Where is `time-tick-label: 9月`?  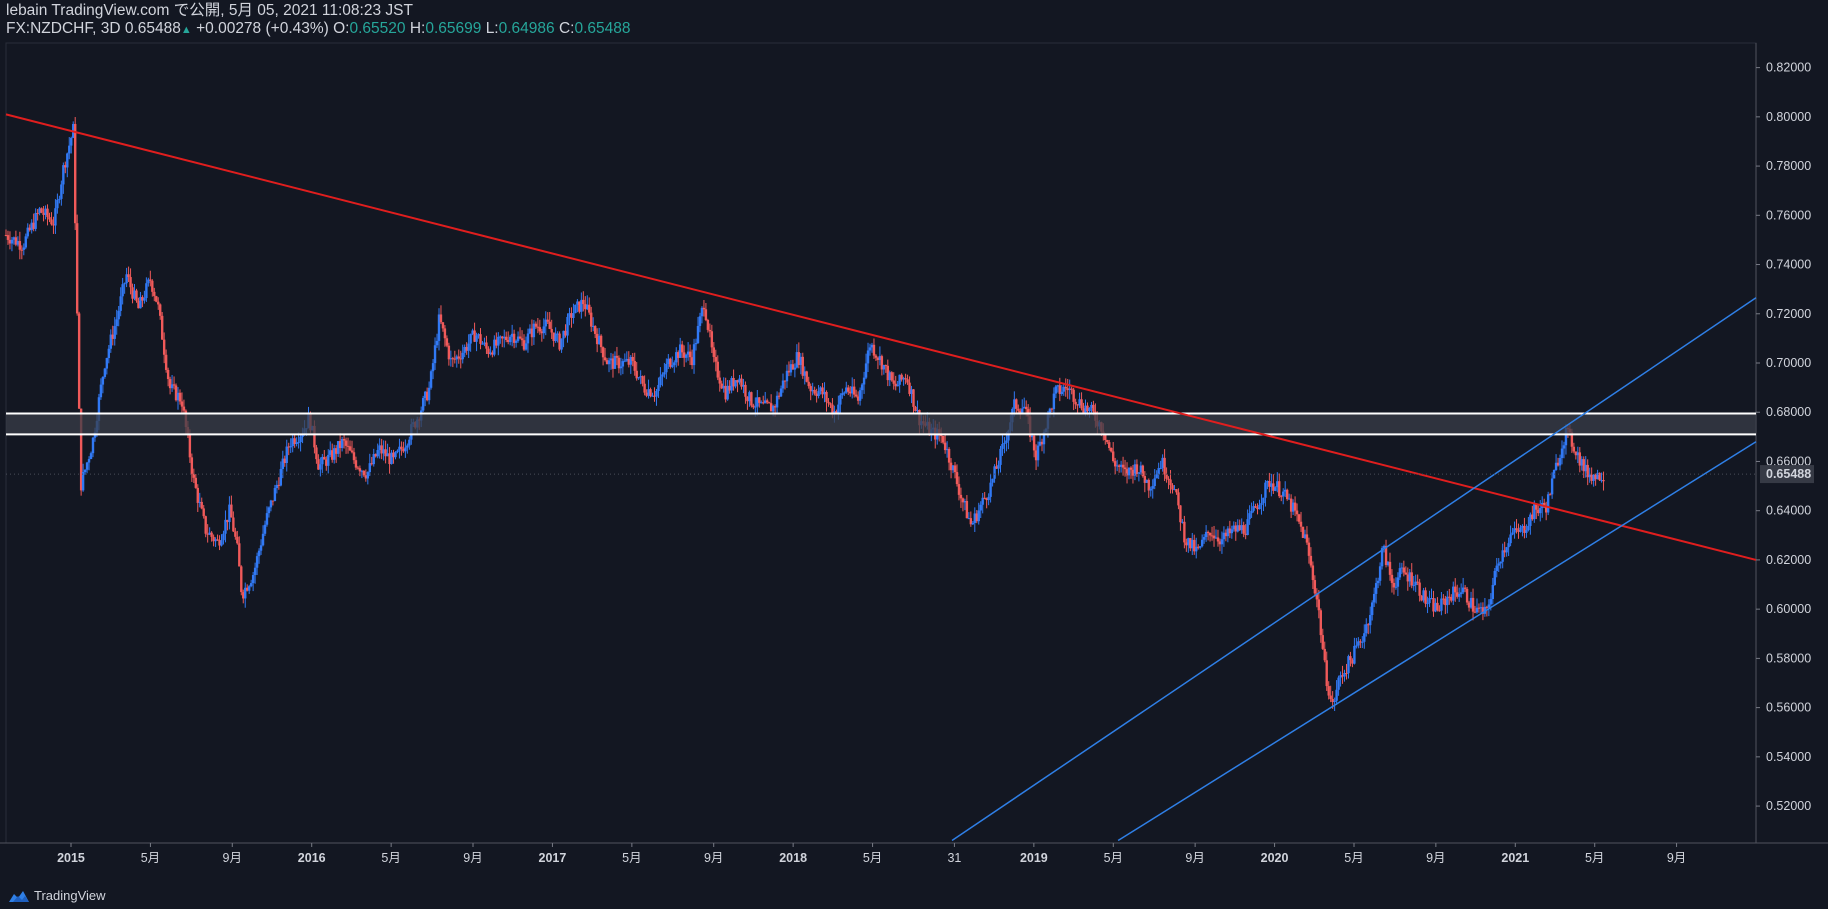
time-tick-label: 9月 is located at coordinates (1676, 858).